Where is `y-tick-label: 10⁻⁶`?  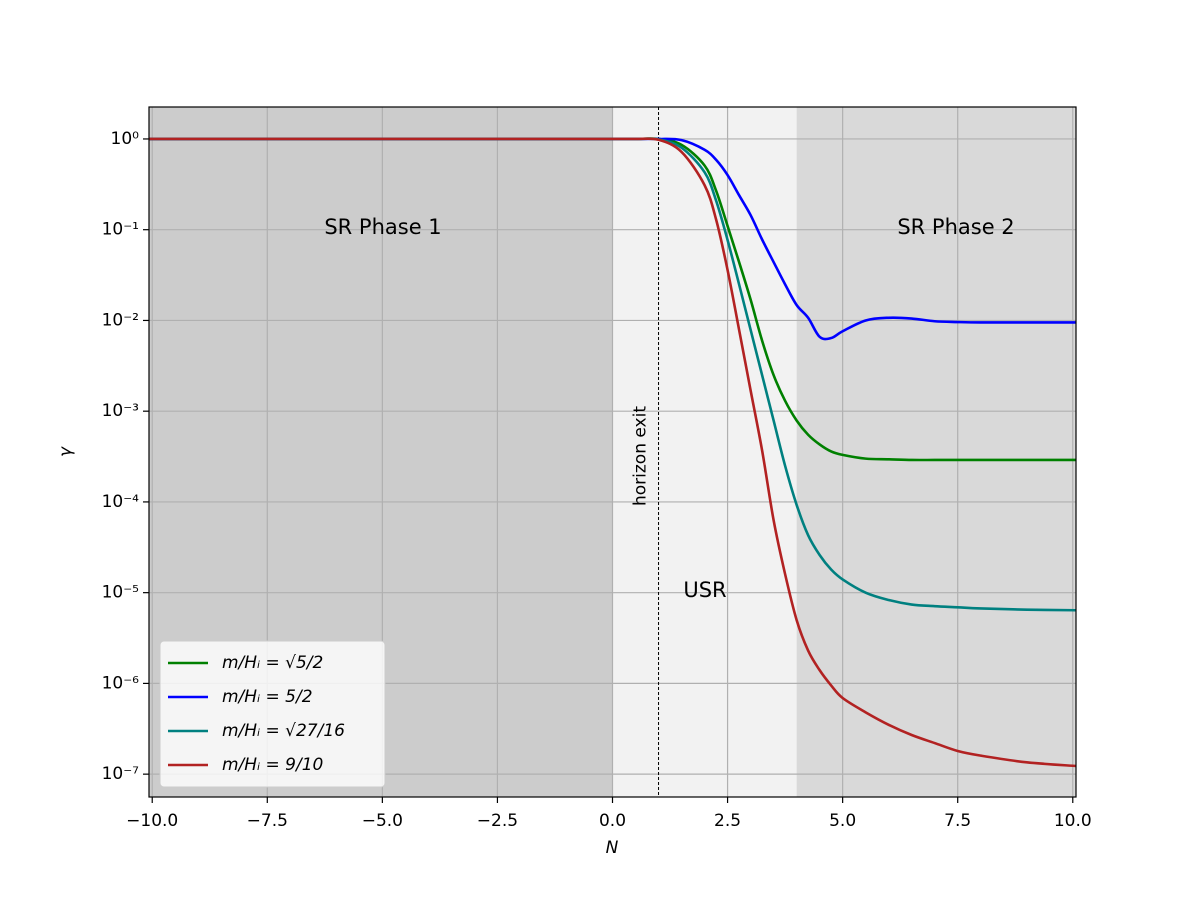 y-tick-label: 10⁻⁶ is located at coordinates (121, 683).